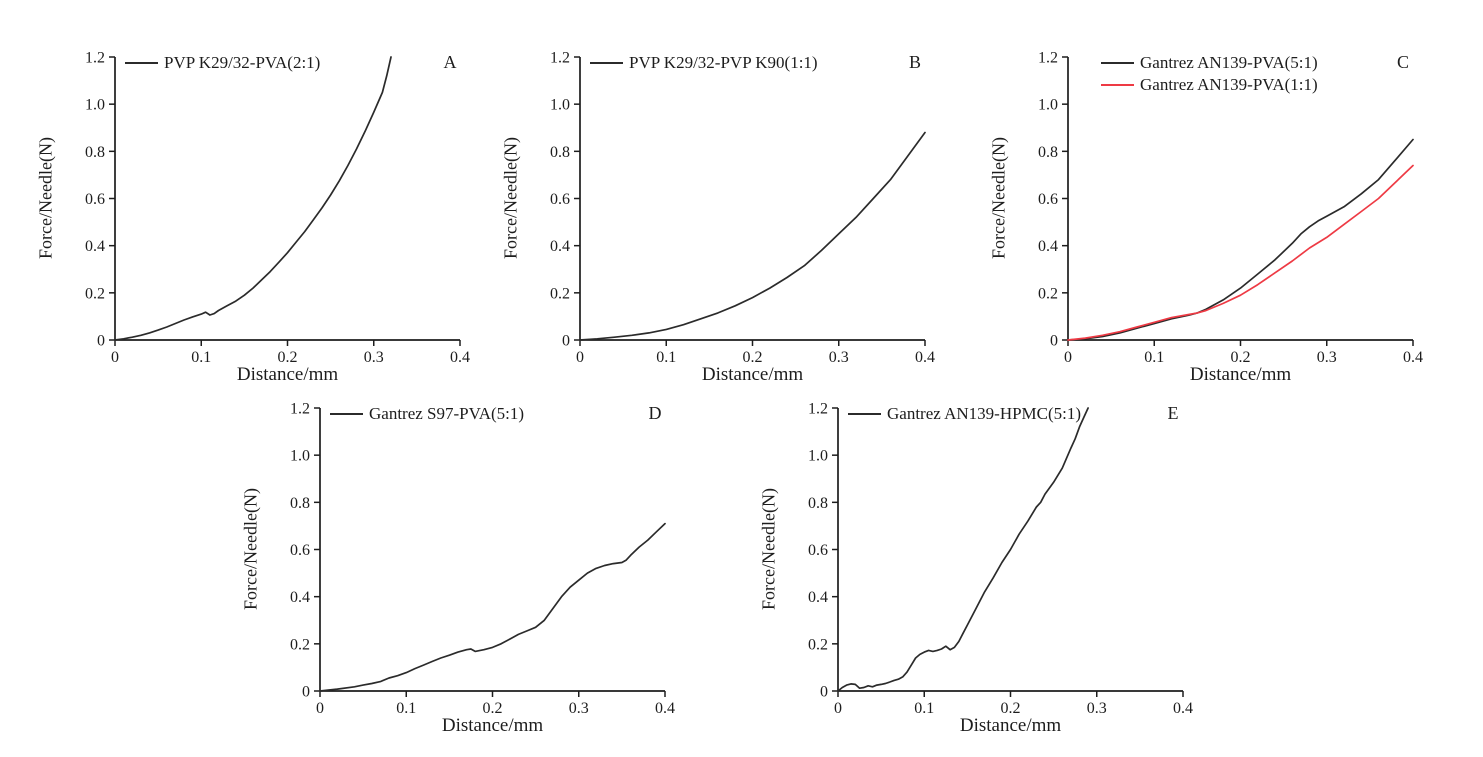 This screenshot has width=1483, height=757. I want to click on x-axis-label-b: Distance/mm, so click(752, 374).